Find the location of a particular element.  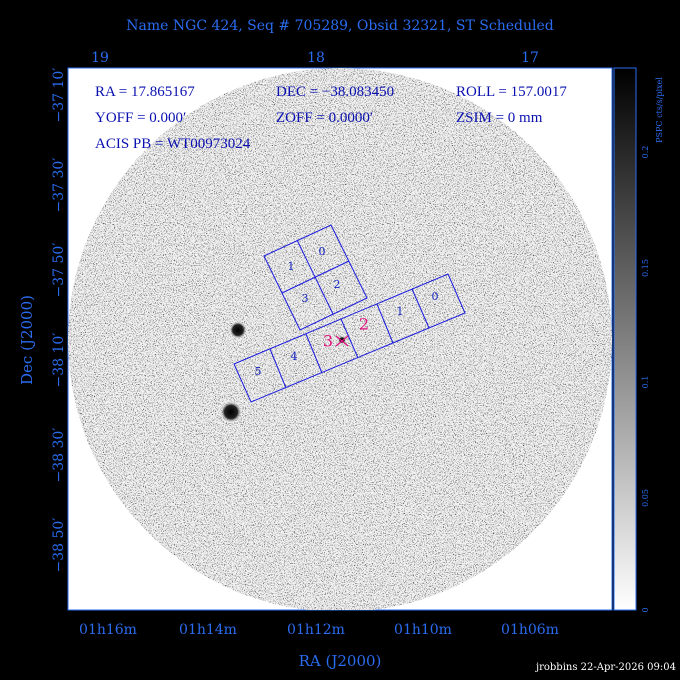

top-tick-label: 18 is located at coordinates (316, 58).